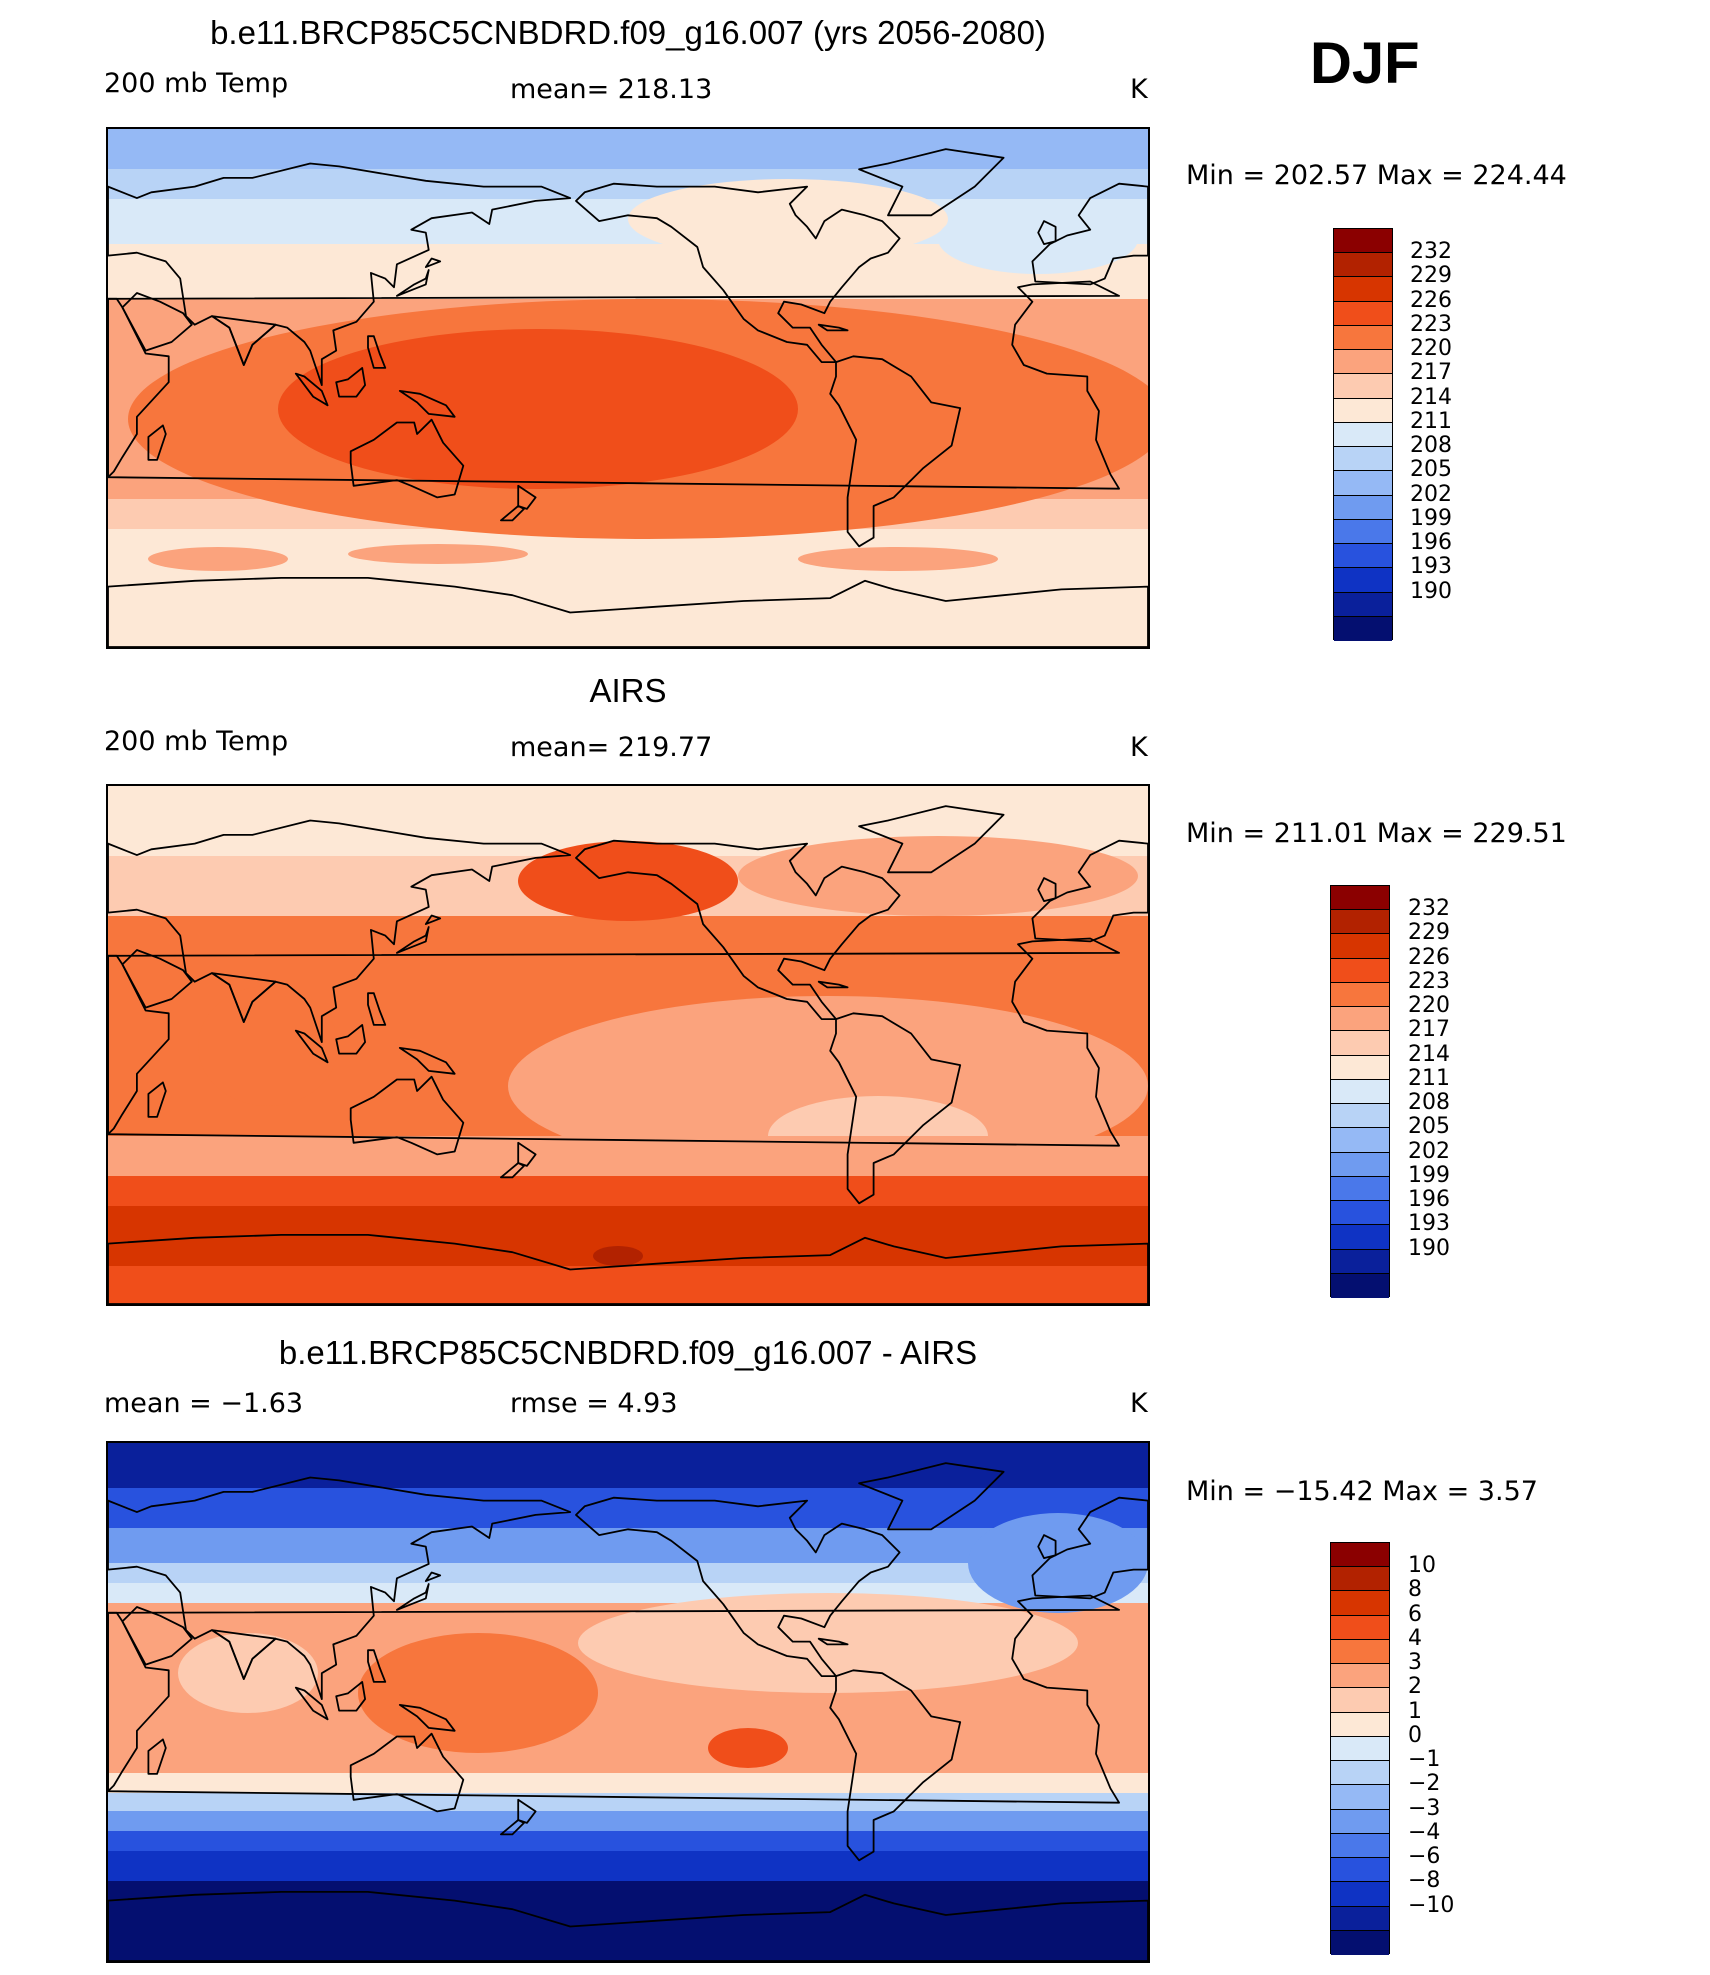 This screenshot has height=1975, width=1710. What do you see at coordinates (628, 1352) in the screenshot?
I see `panel-3-title: b.e11.BRCP85C5CNBDRD.f09_g16.007 - AIRS` at bounding box center [628, 1352].